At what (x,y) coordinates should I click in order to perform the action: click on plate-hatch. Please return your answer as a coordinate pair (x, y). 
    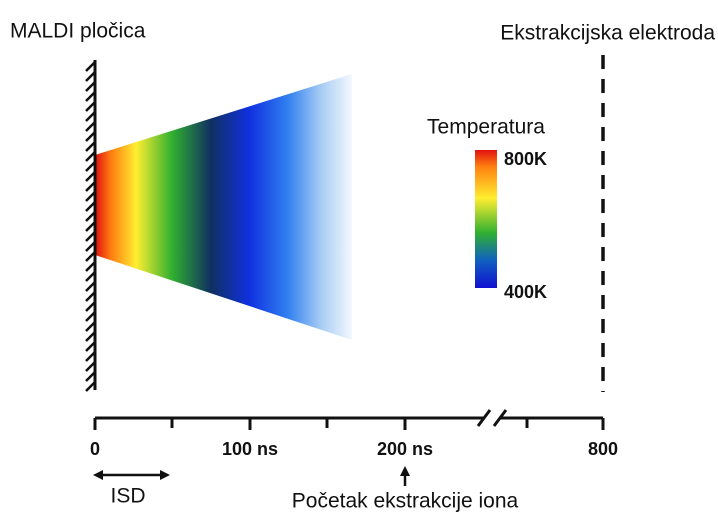
    Looking at the image, I should click on (90, 226).